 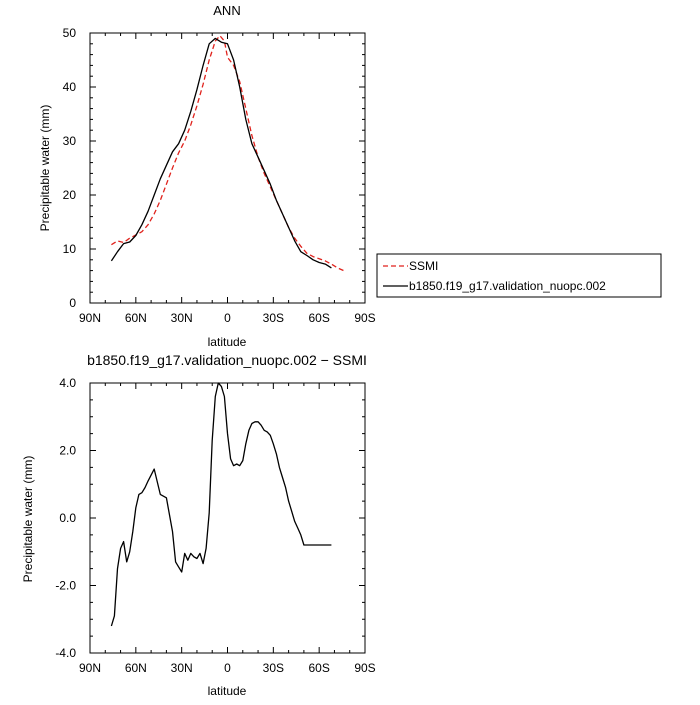 I want to click on bottom-chart-y-tick-label: -2.0, so click(x=65, y=586).